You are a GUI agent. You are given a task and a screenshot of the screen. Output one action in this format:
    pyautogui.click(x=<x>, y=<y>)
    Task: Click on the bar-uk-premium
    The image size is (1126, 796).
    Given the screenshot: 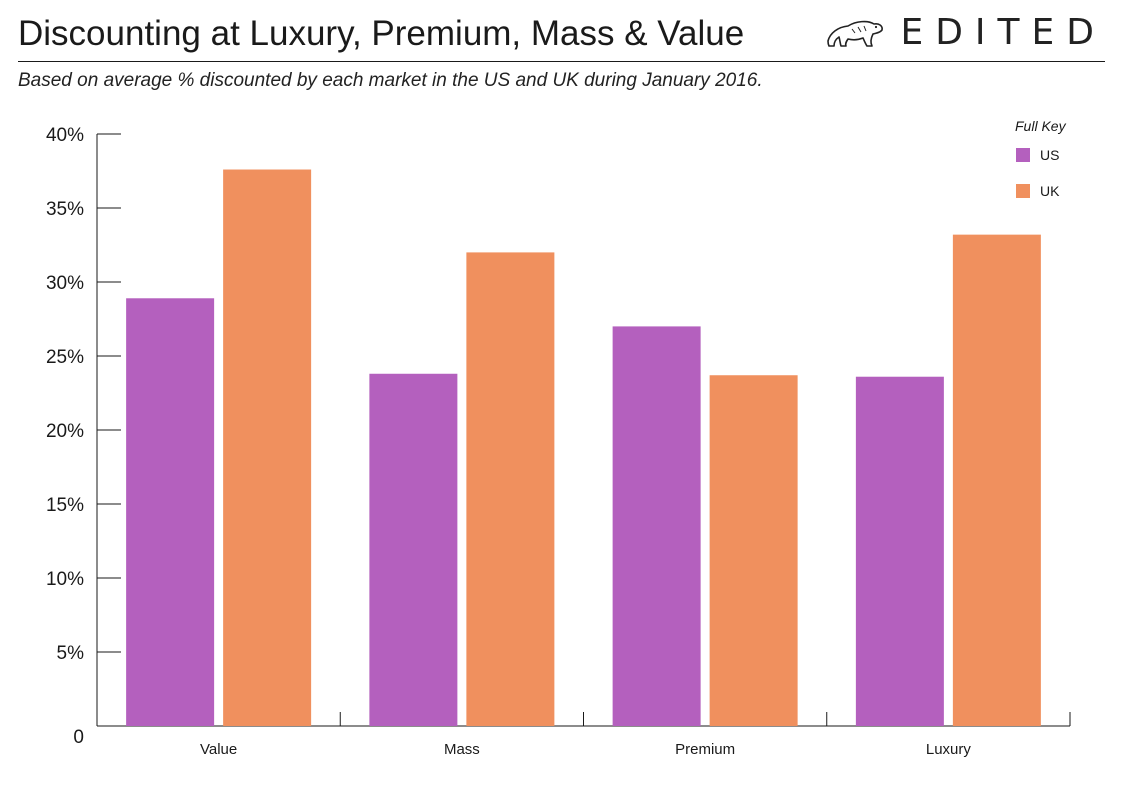 What is the action you would take?
    pyautogui.click(x=753, y=550)
    